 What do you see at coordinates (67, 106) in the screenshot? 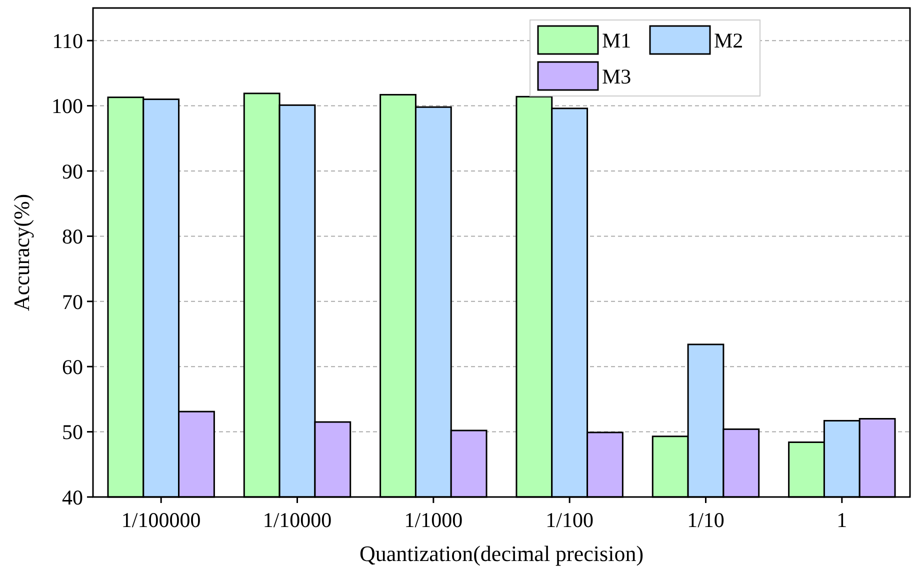
I see `y-tick-label: 100` at bounding box center [67, 106].